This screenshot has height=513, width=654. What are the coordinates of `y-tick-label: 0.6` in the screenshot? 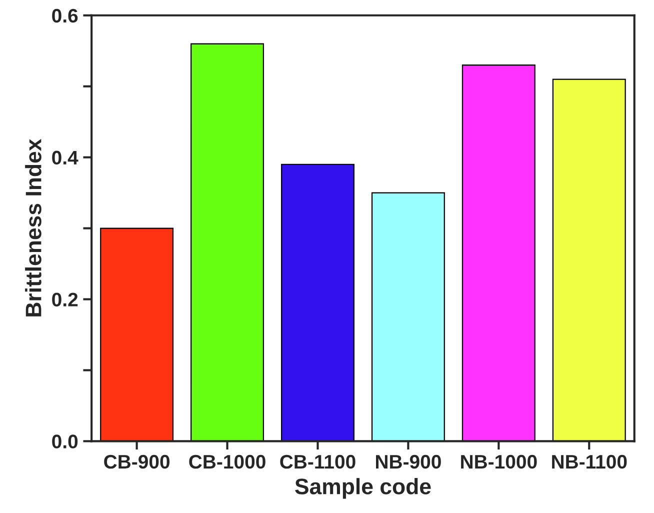 It's located at (65, 15).